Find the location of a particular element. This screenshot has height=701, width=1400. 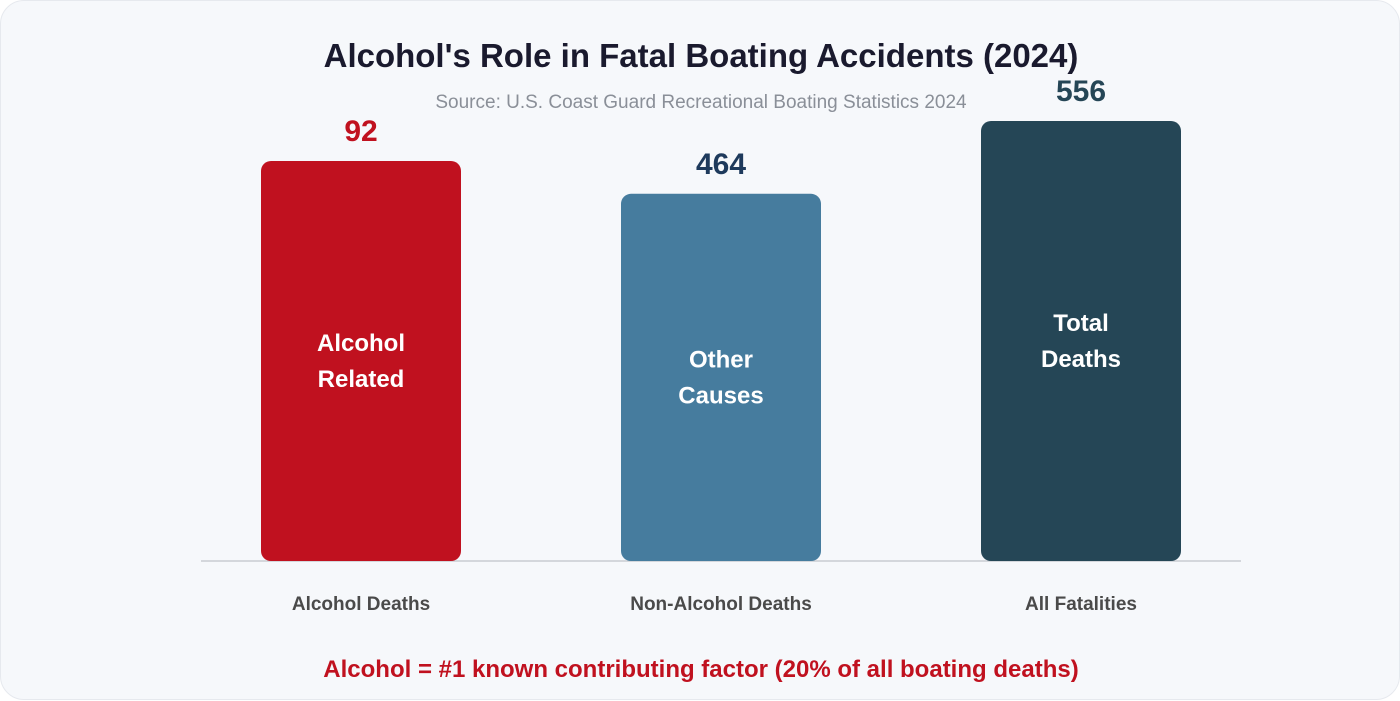

bar-inner-label-3-1: Total is located at coordinates (1081, 323).